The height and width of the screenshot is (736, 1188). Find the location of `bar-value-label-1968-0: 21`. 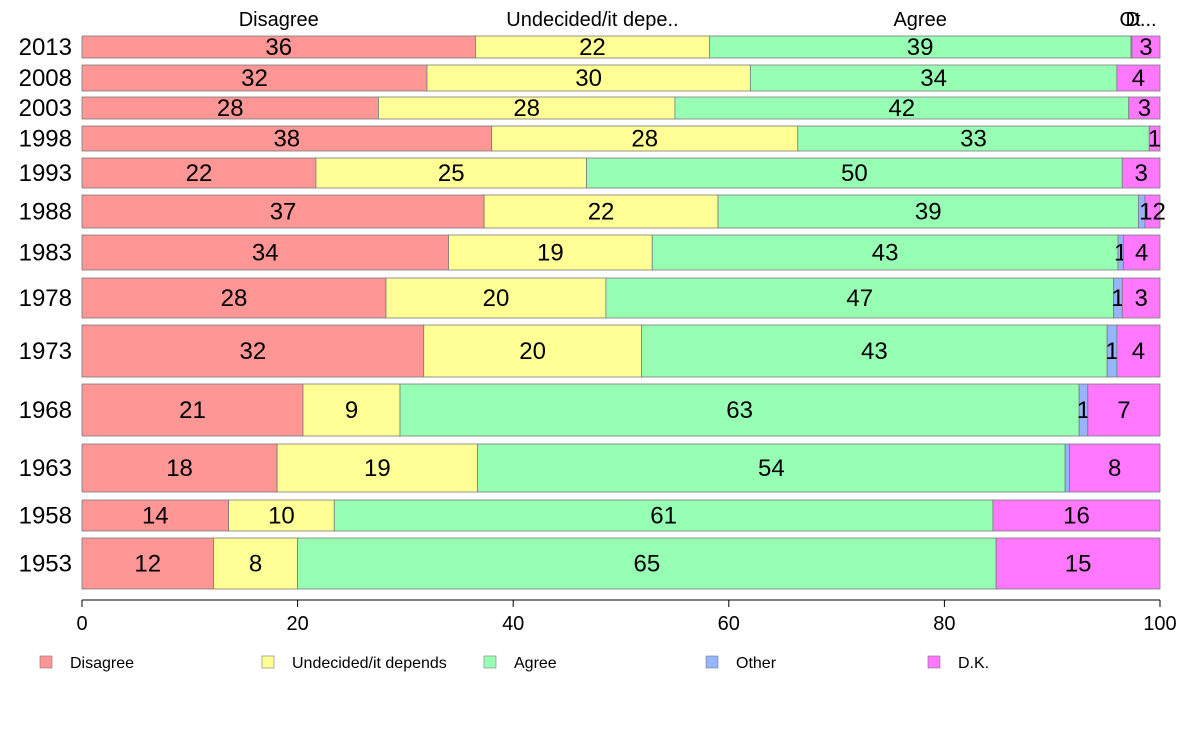

bar-value-label-1968-0: 21 is located at coordinates (192, 410).